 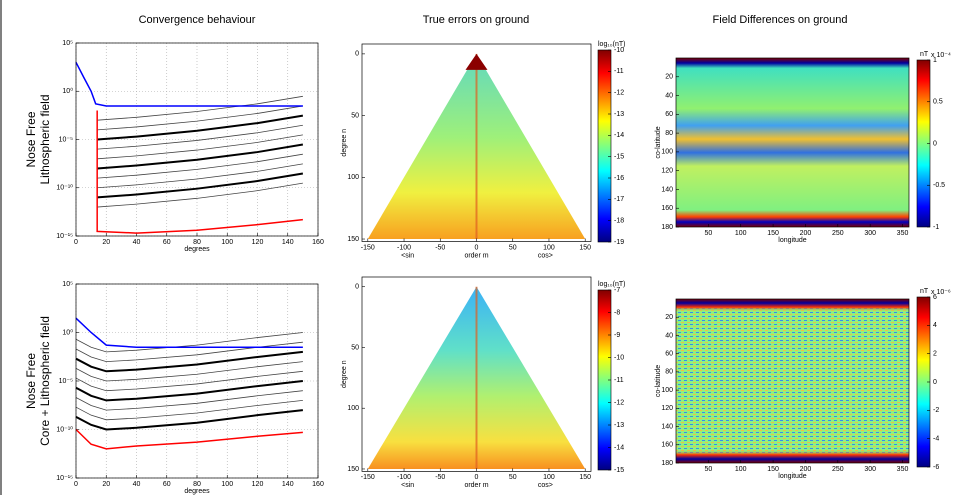 I want to click on plot-area, so click(x=792, y=142).